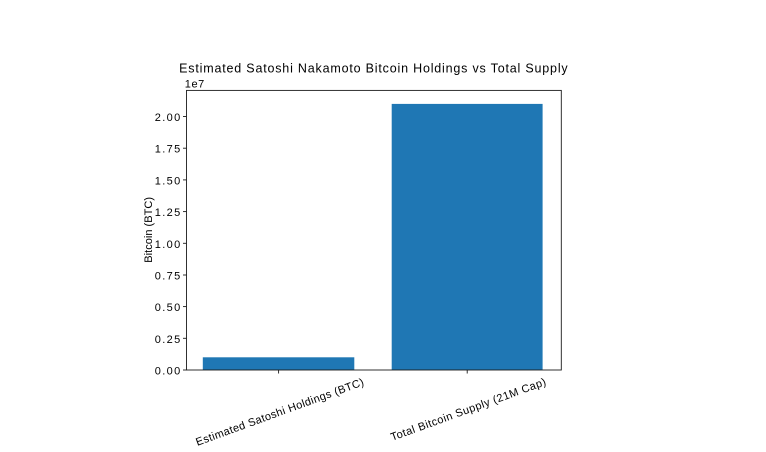  What do you see at coordinates (167, 308) in the screenshot?
I see `svg-text: 0.50` at bounding box center [167, 308].